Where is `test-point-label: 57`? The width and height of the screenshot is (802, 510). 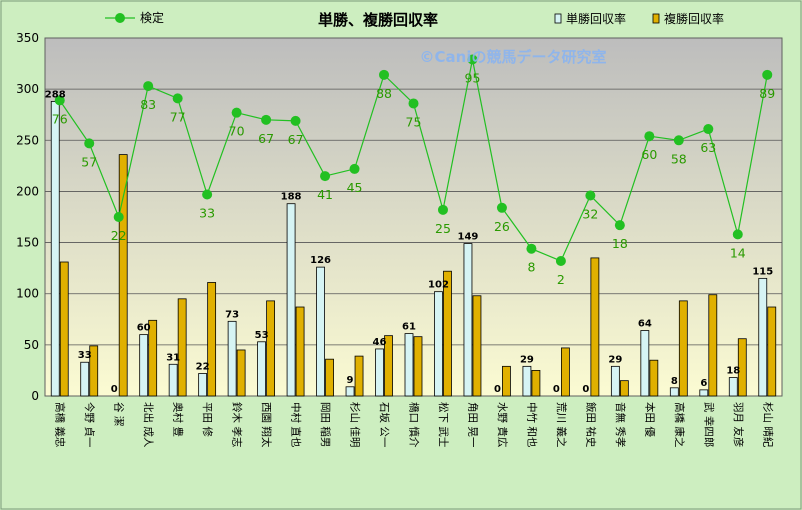 test-point-label: 57 is located at coordinates (89, 161).